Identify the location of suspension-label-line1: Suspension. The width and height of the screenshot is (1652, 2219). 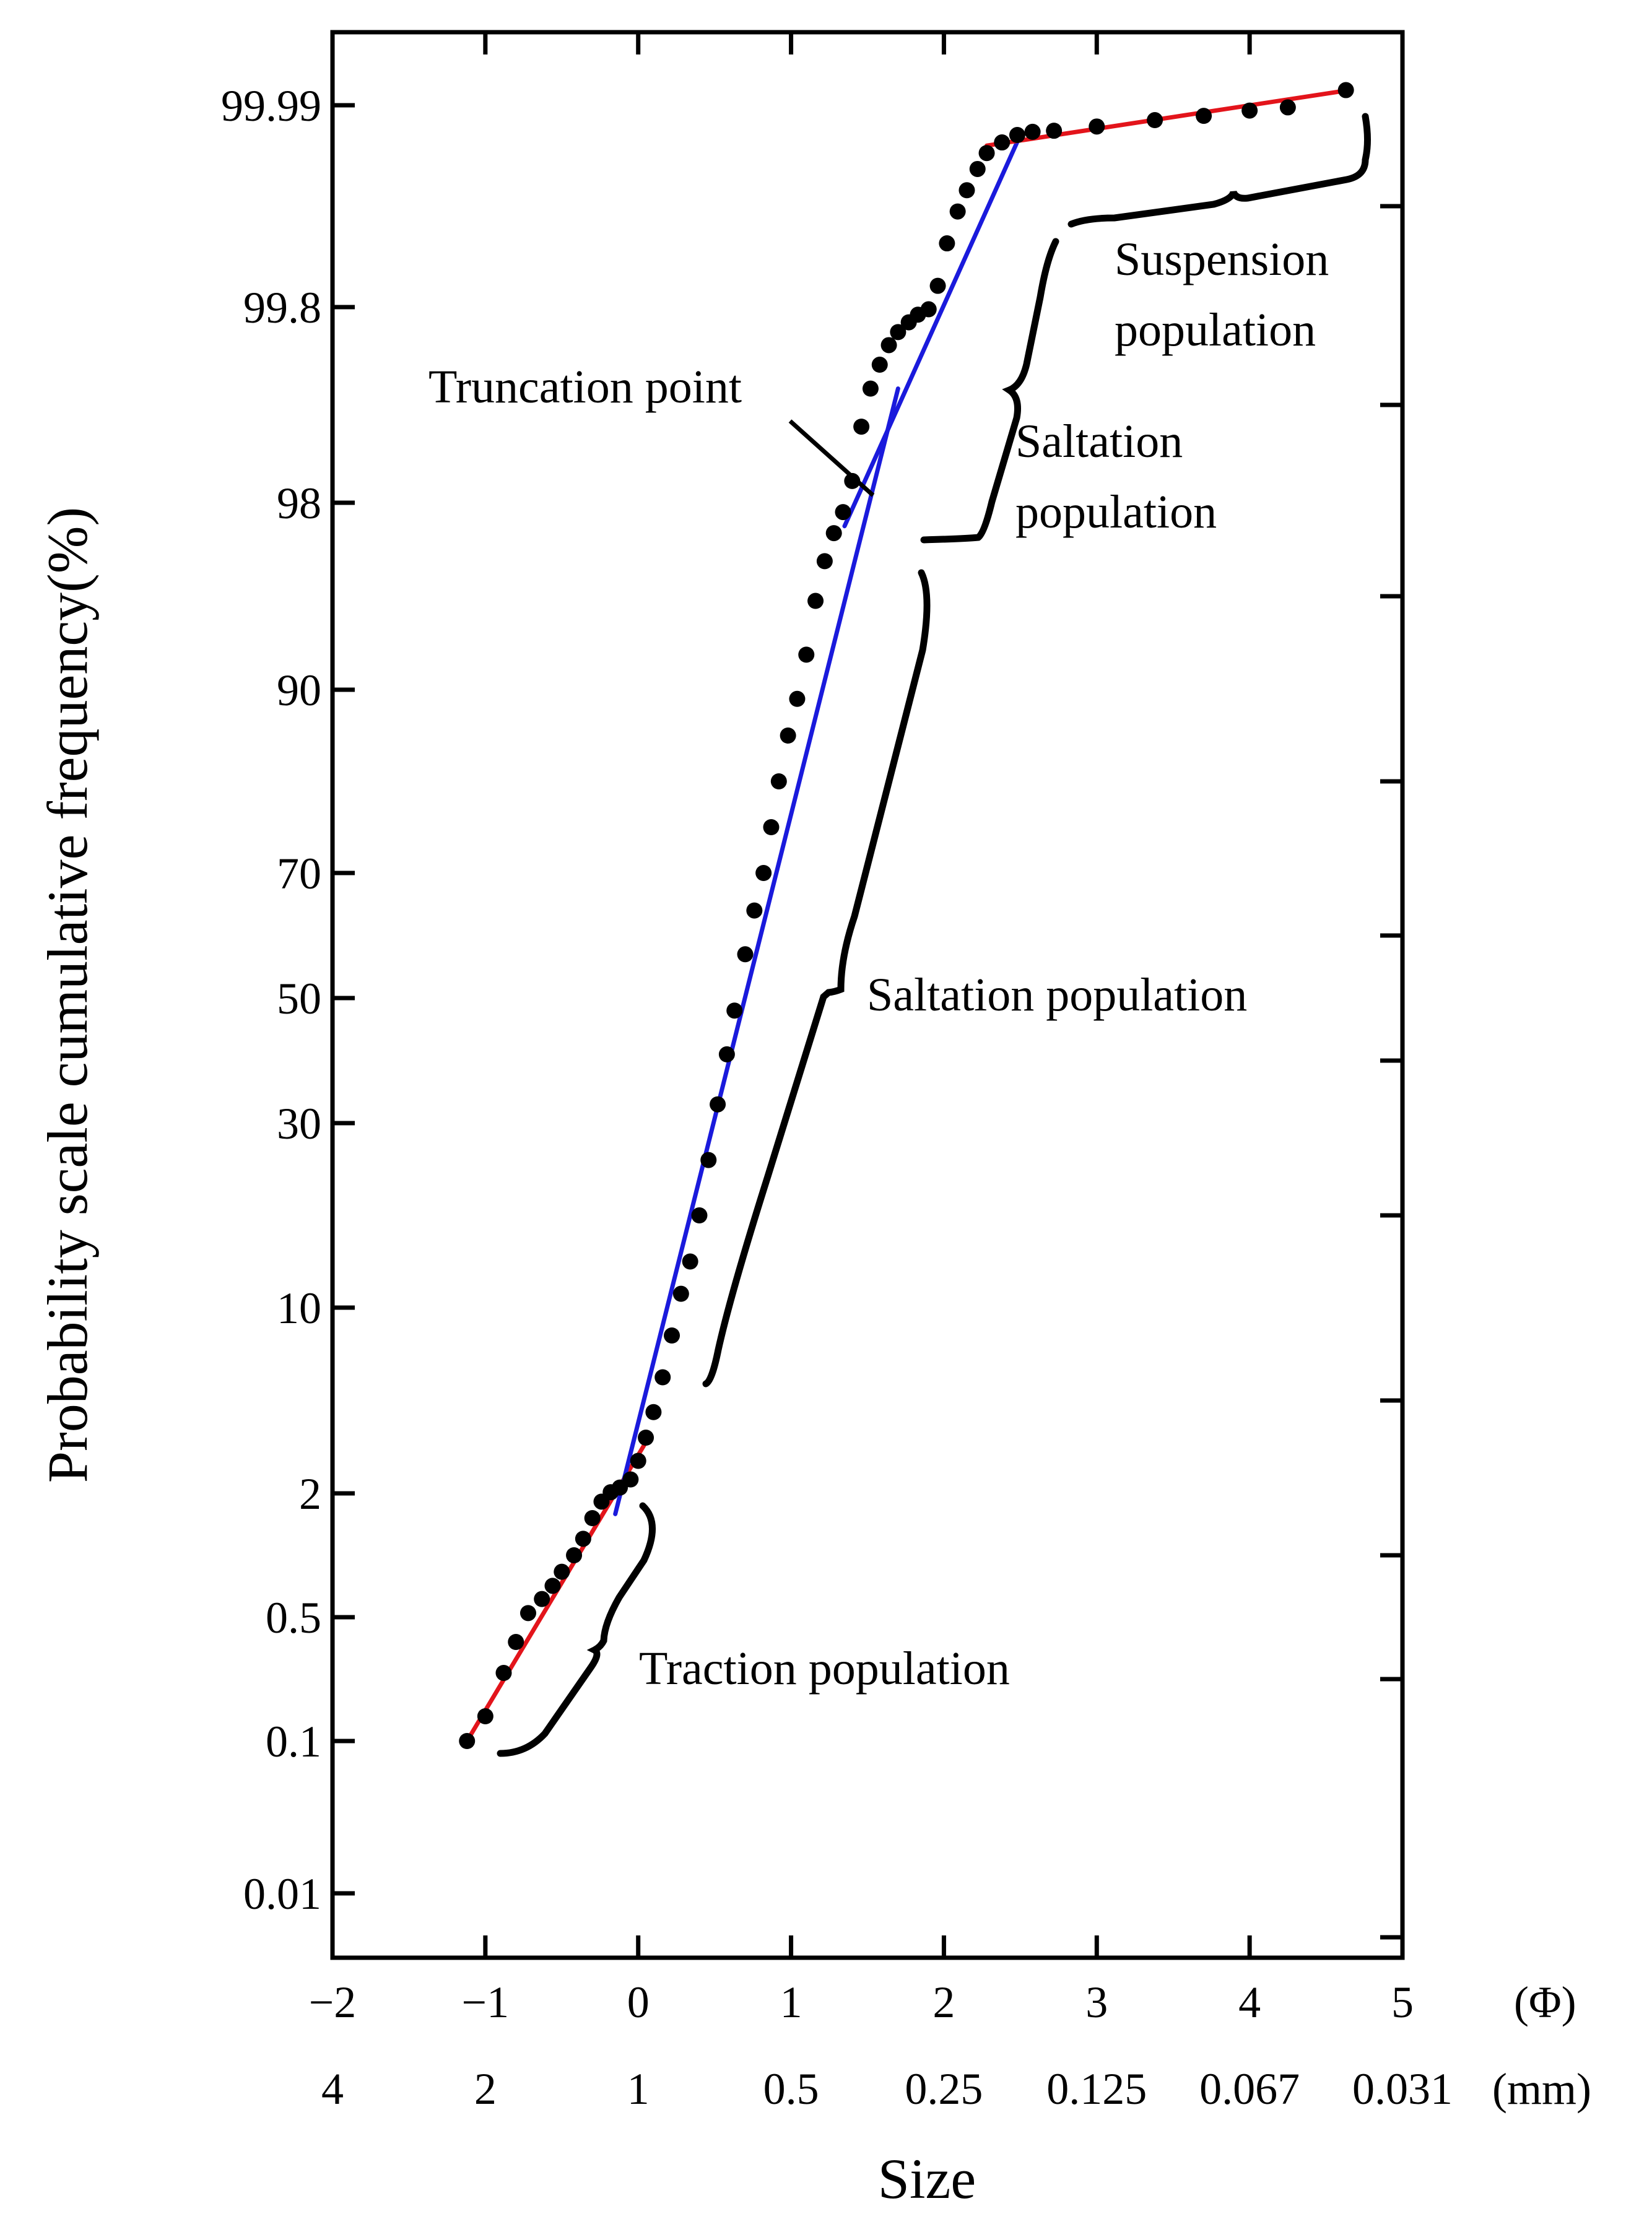
(1222, 259).